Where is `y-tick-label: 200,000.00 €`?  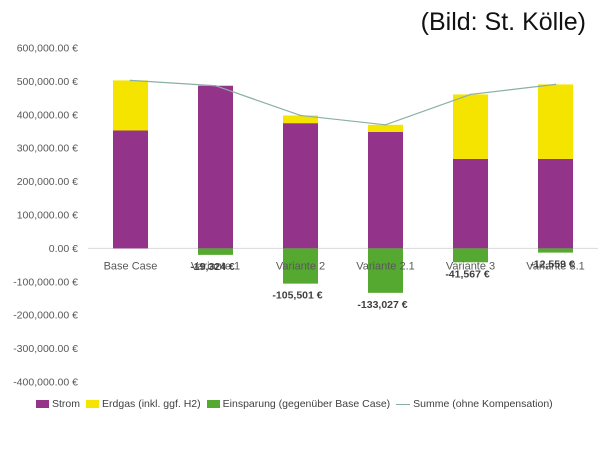
y-tick-label: 200,000.00 € is located at coordinates (47, 182).